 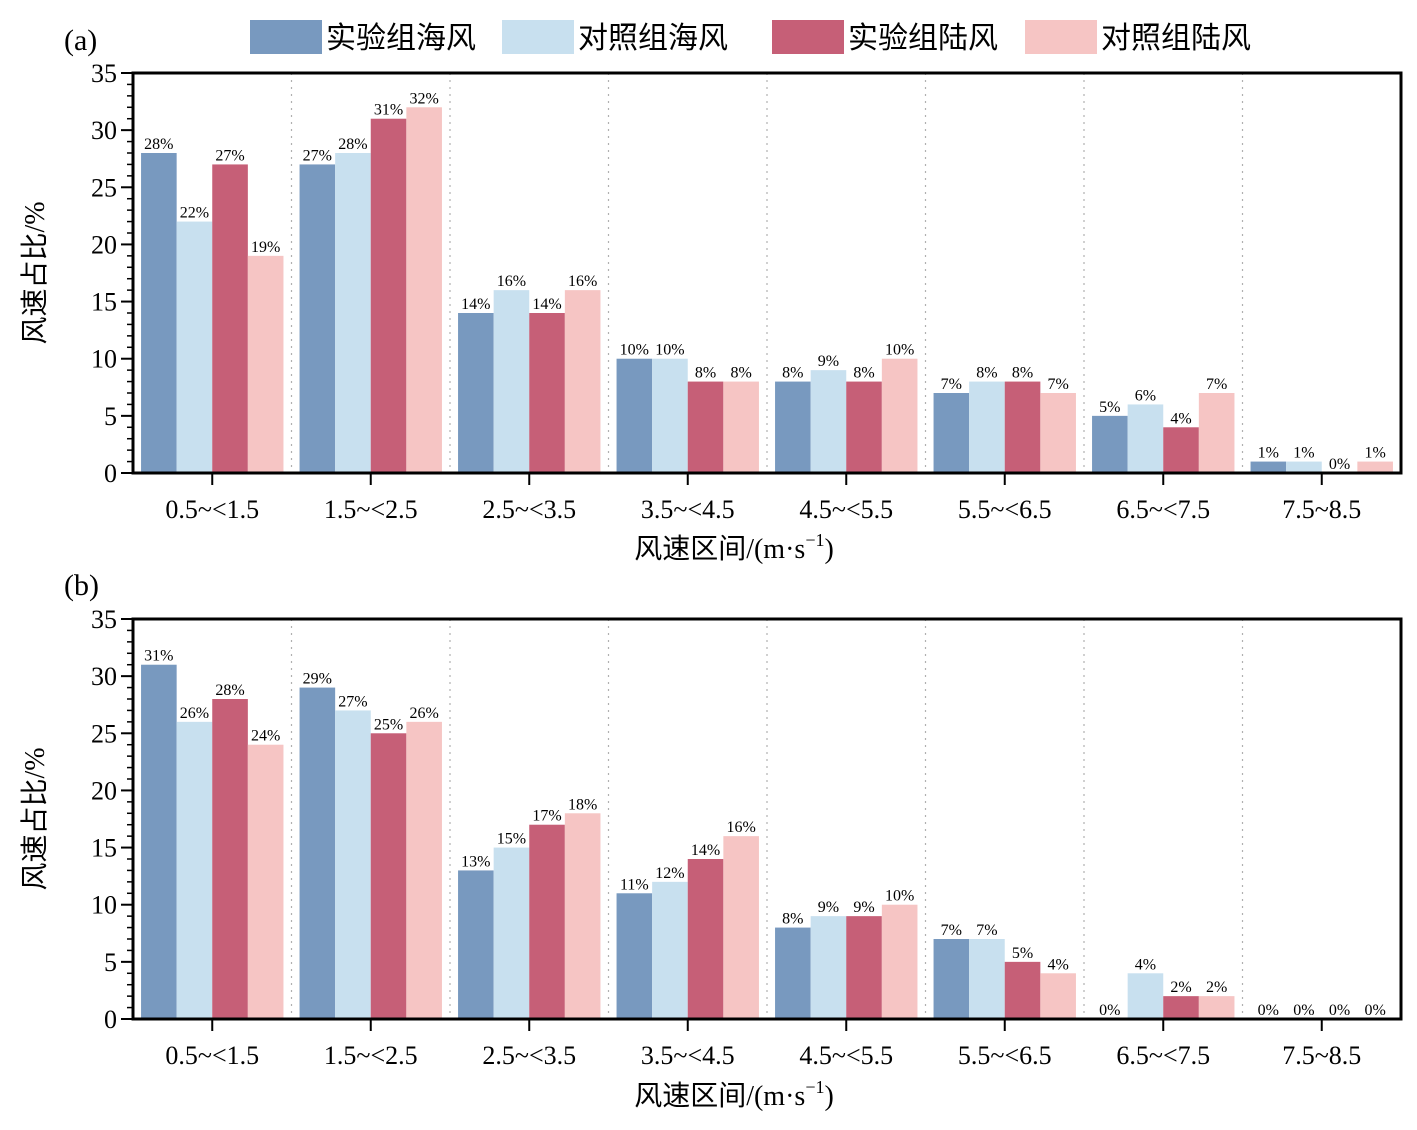 I want to click on x-tick-label: 5.5~<6.5, so click(x=1005, y=509).